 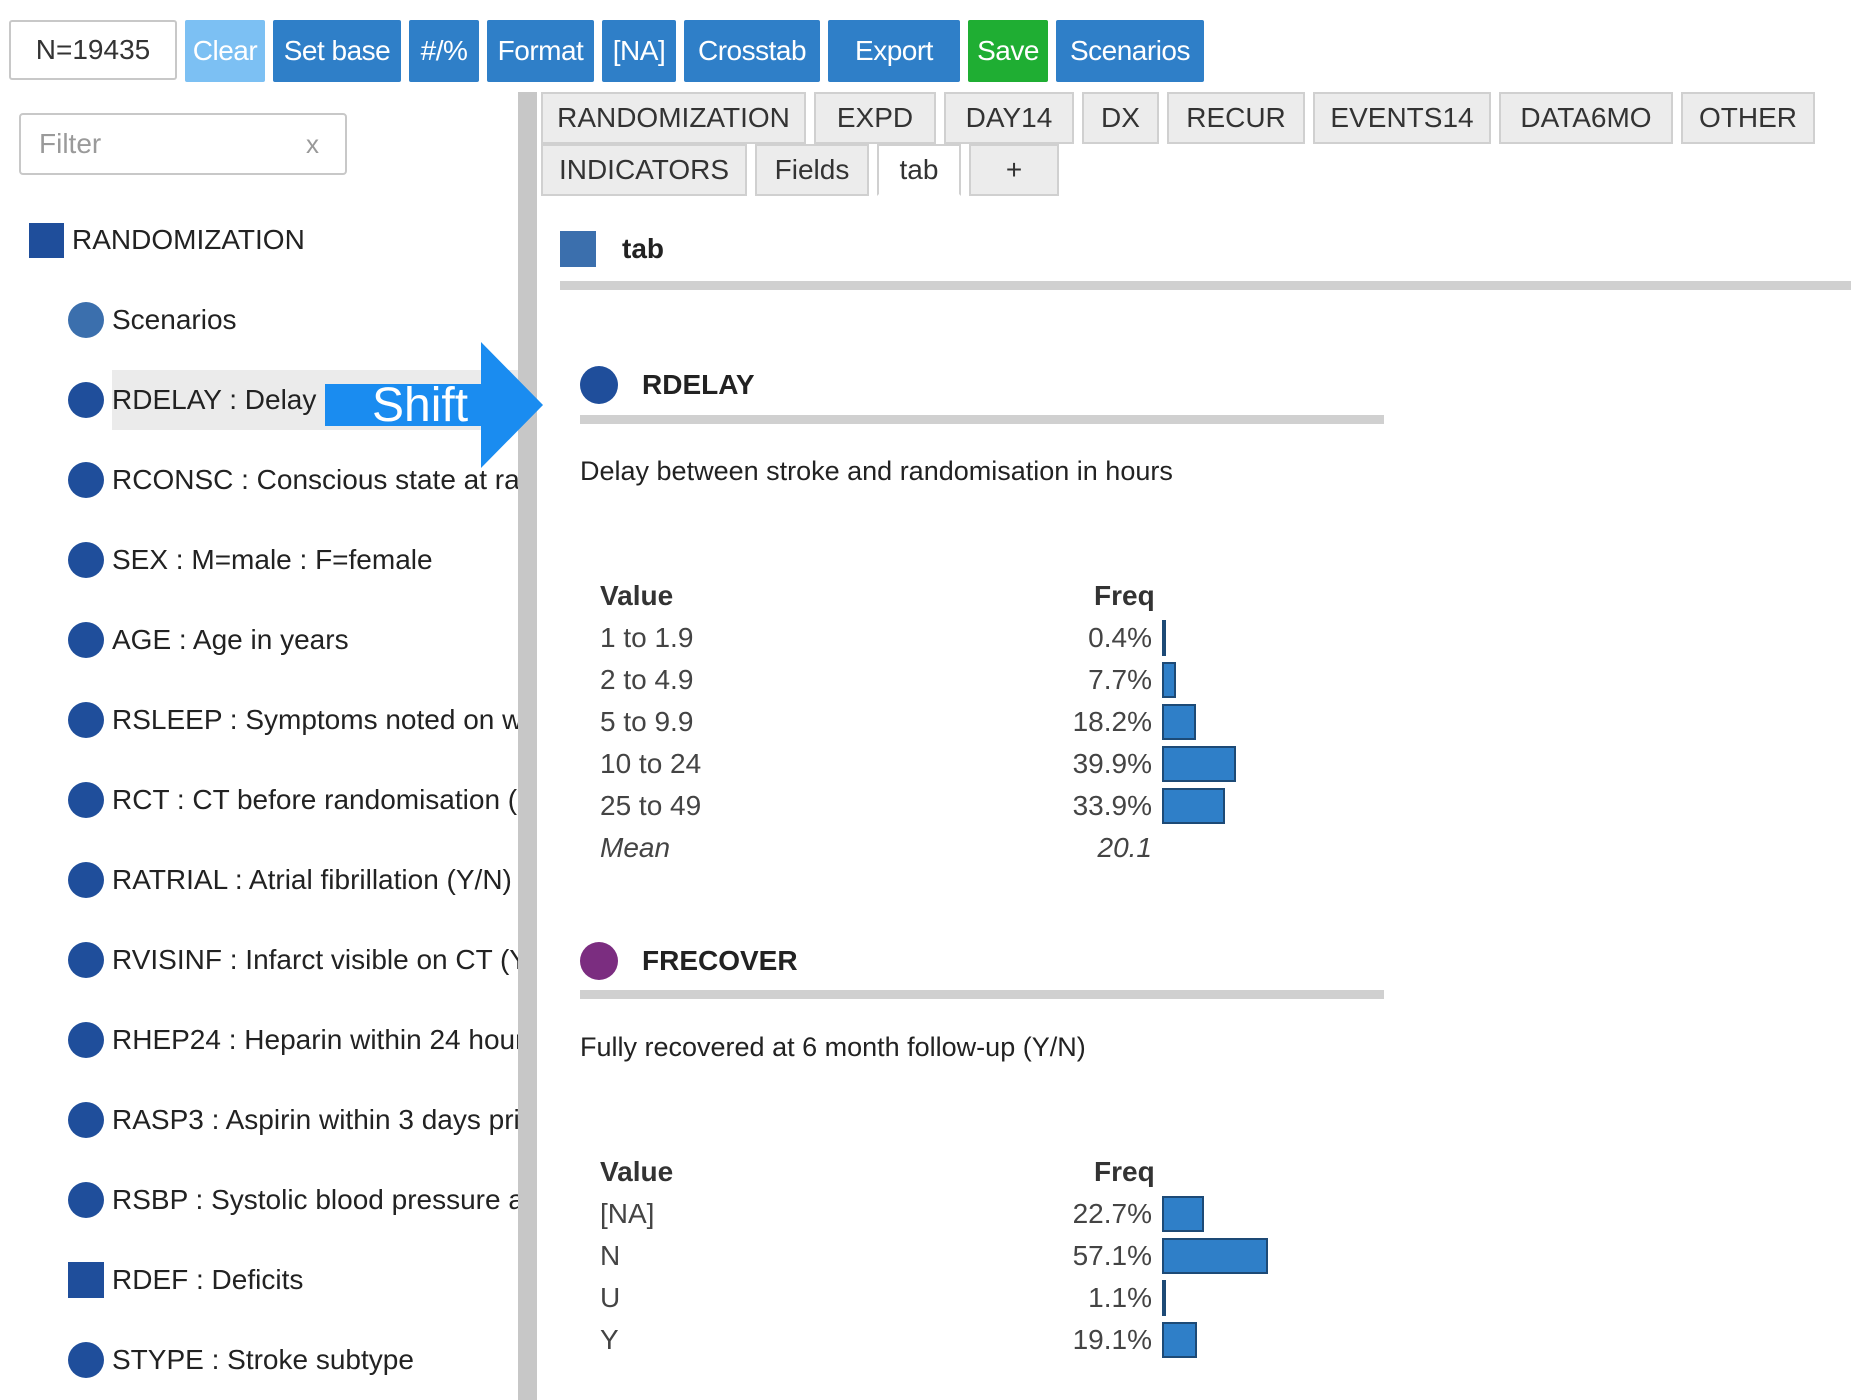 I want to click on set-base-button: Set base, so click(x=337, y=51).